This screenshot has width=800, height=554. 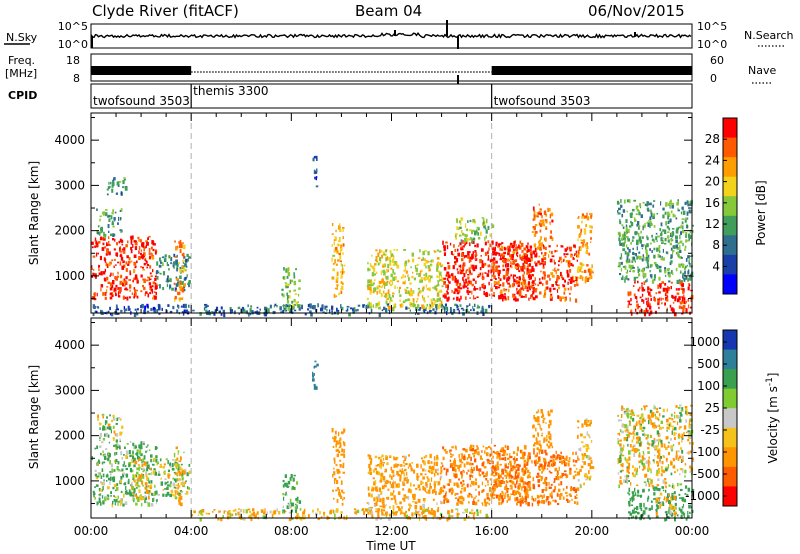 I want to click on colorbar-tick-label: 24, so click(x=712, y=160).